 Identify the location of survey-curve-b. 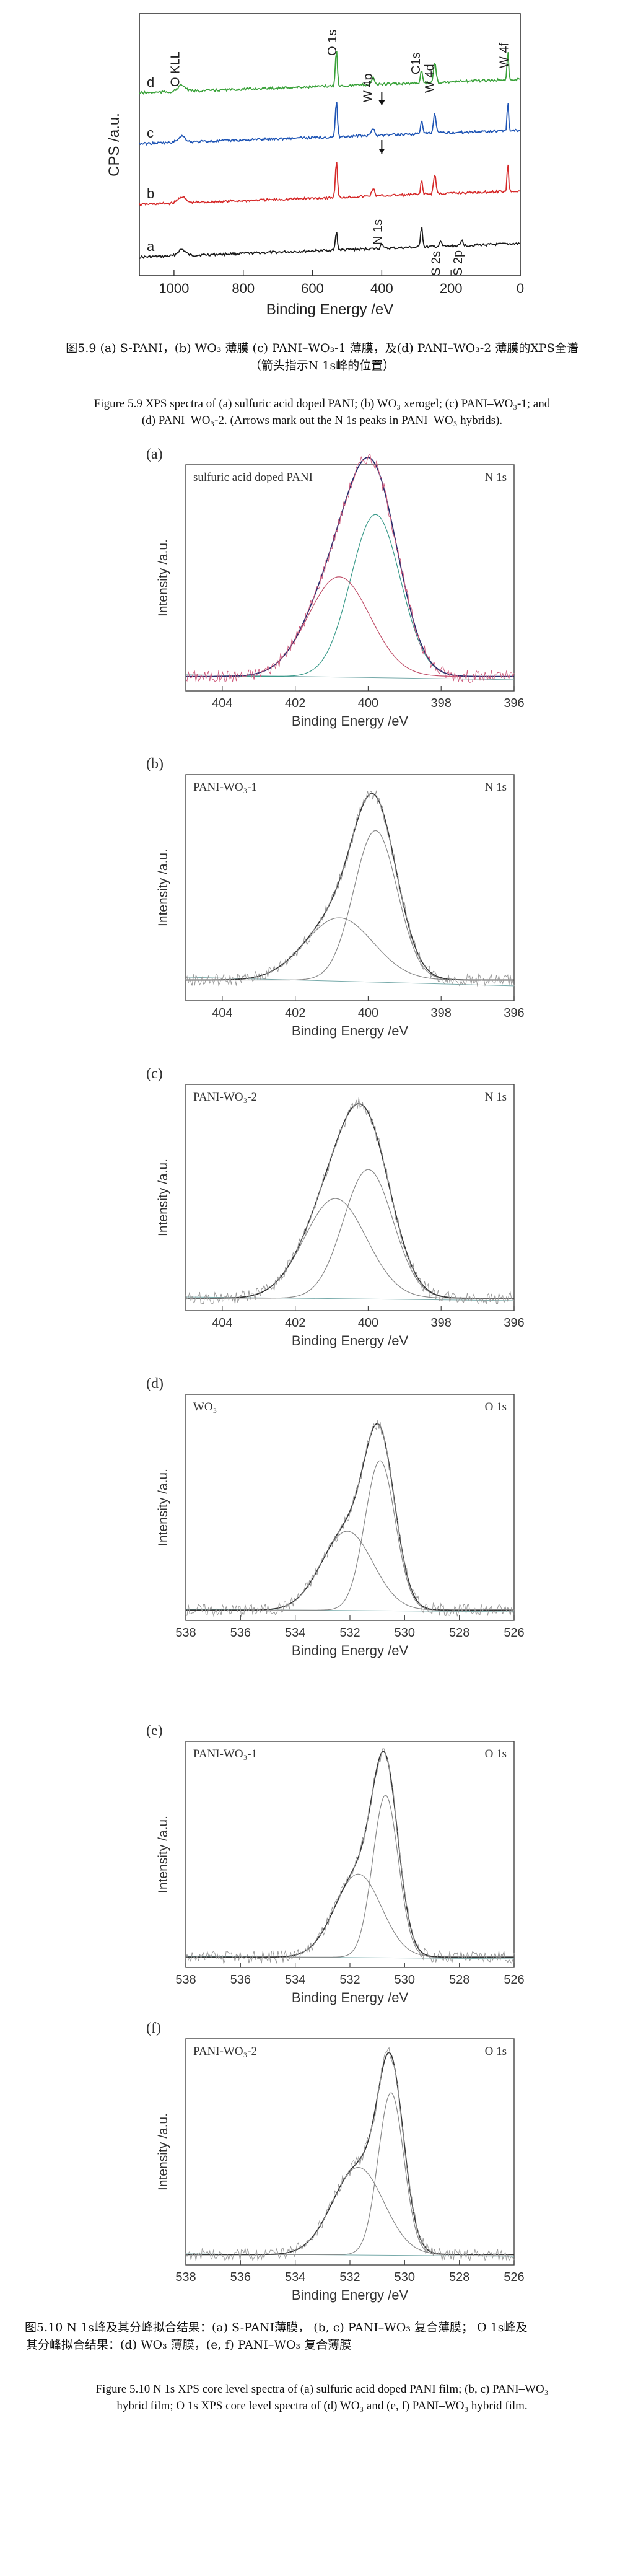
(330, 184).